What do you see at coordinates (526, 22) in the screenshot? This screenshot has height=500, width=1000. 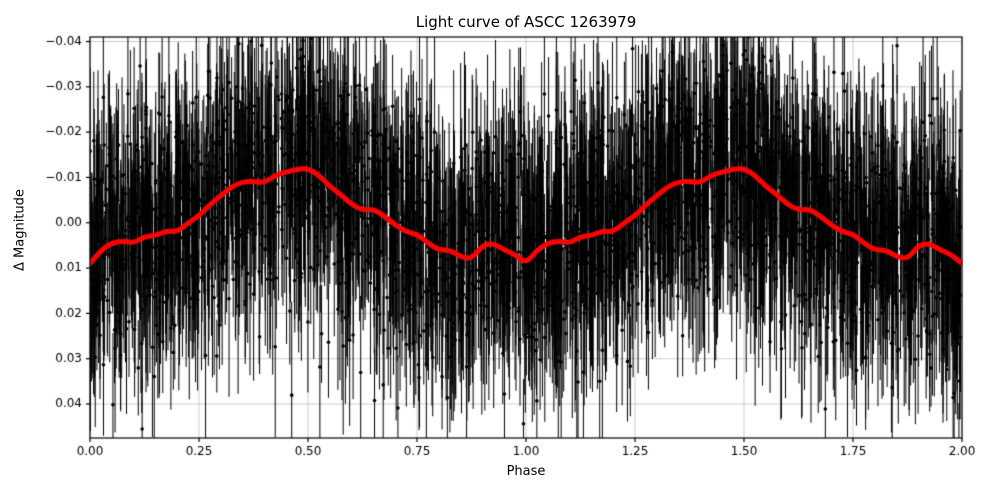 I see `chart-title: Light curve of ASCC 1263979` at bounding box center [526, 22].